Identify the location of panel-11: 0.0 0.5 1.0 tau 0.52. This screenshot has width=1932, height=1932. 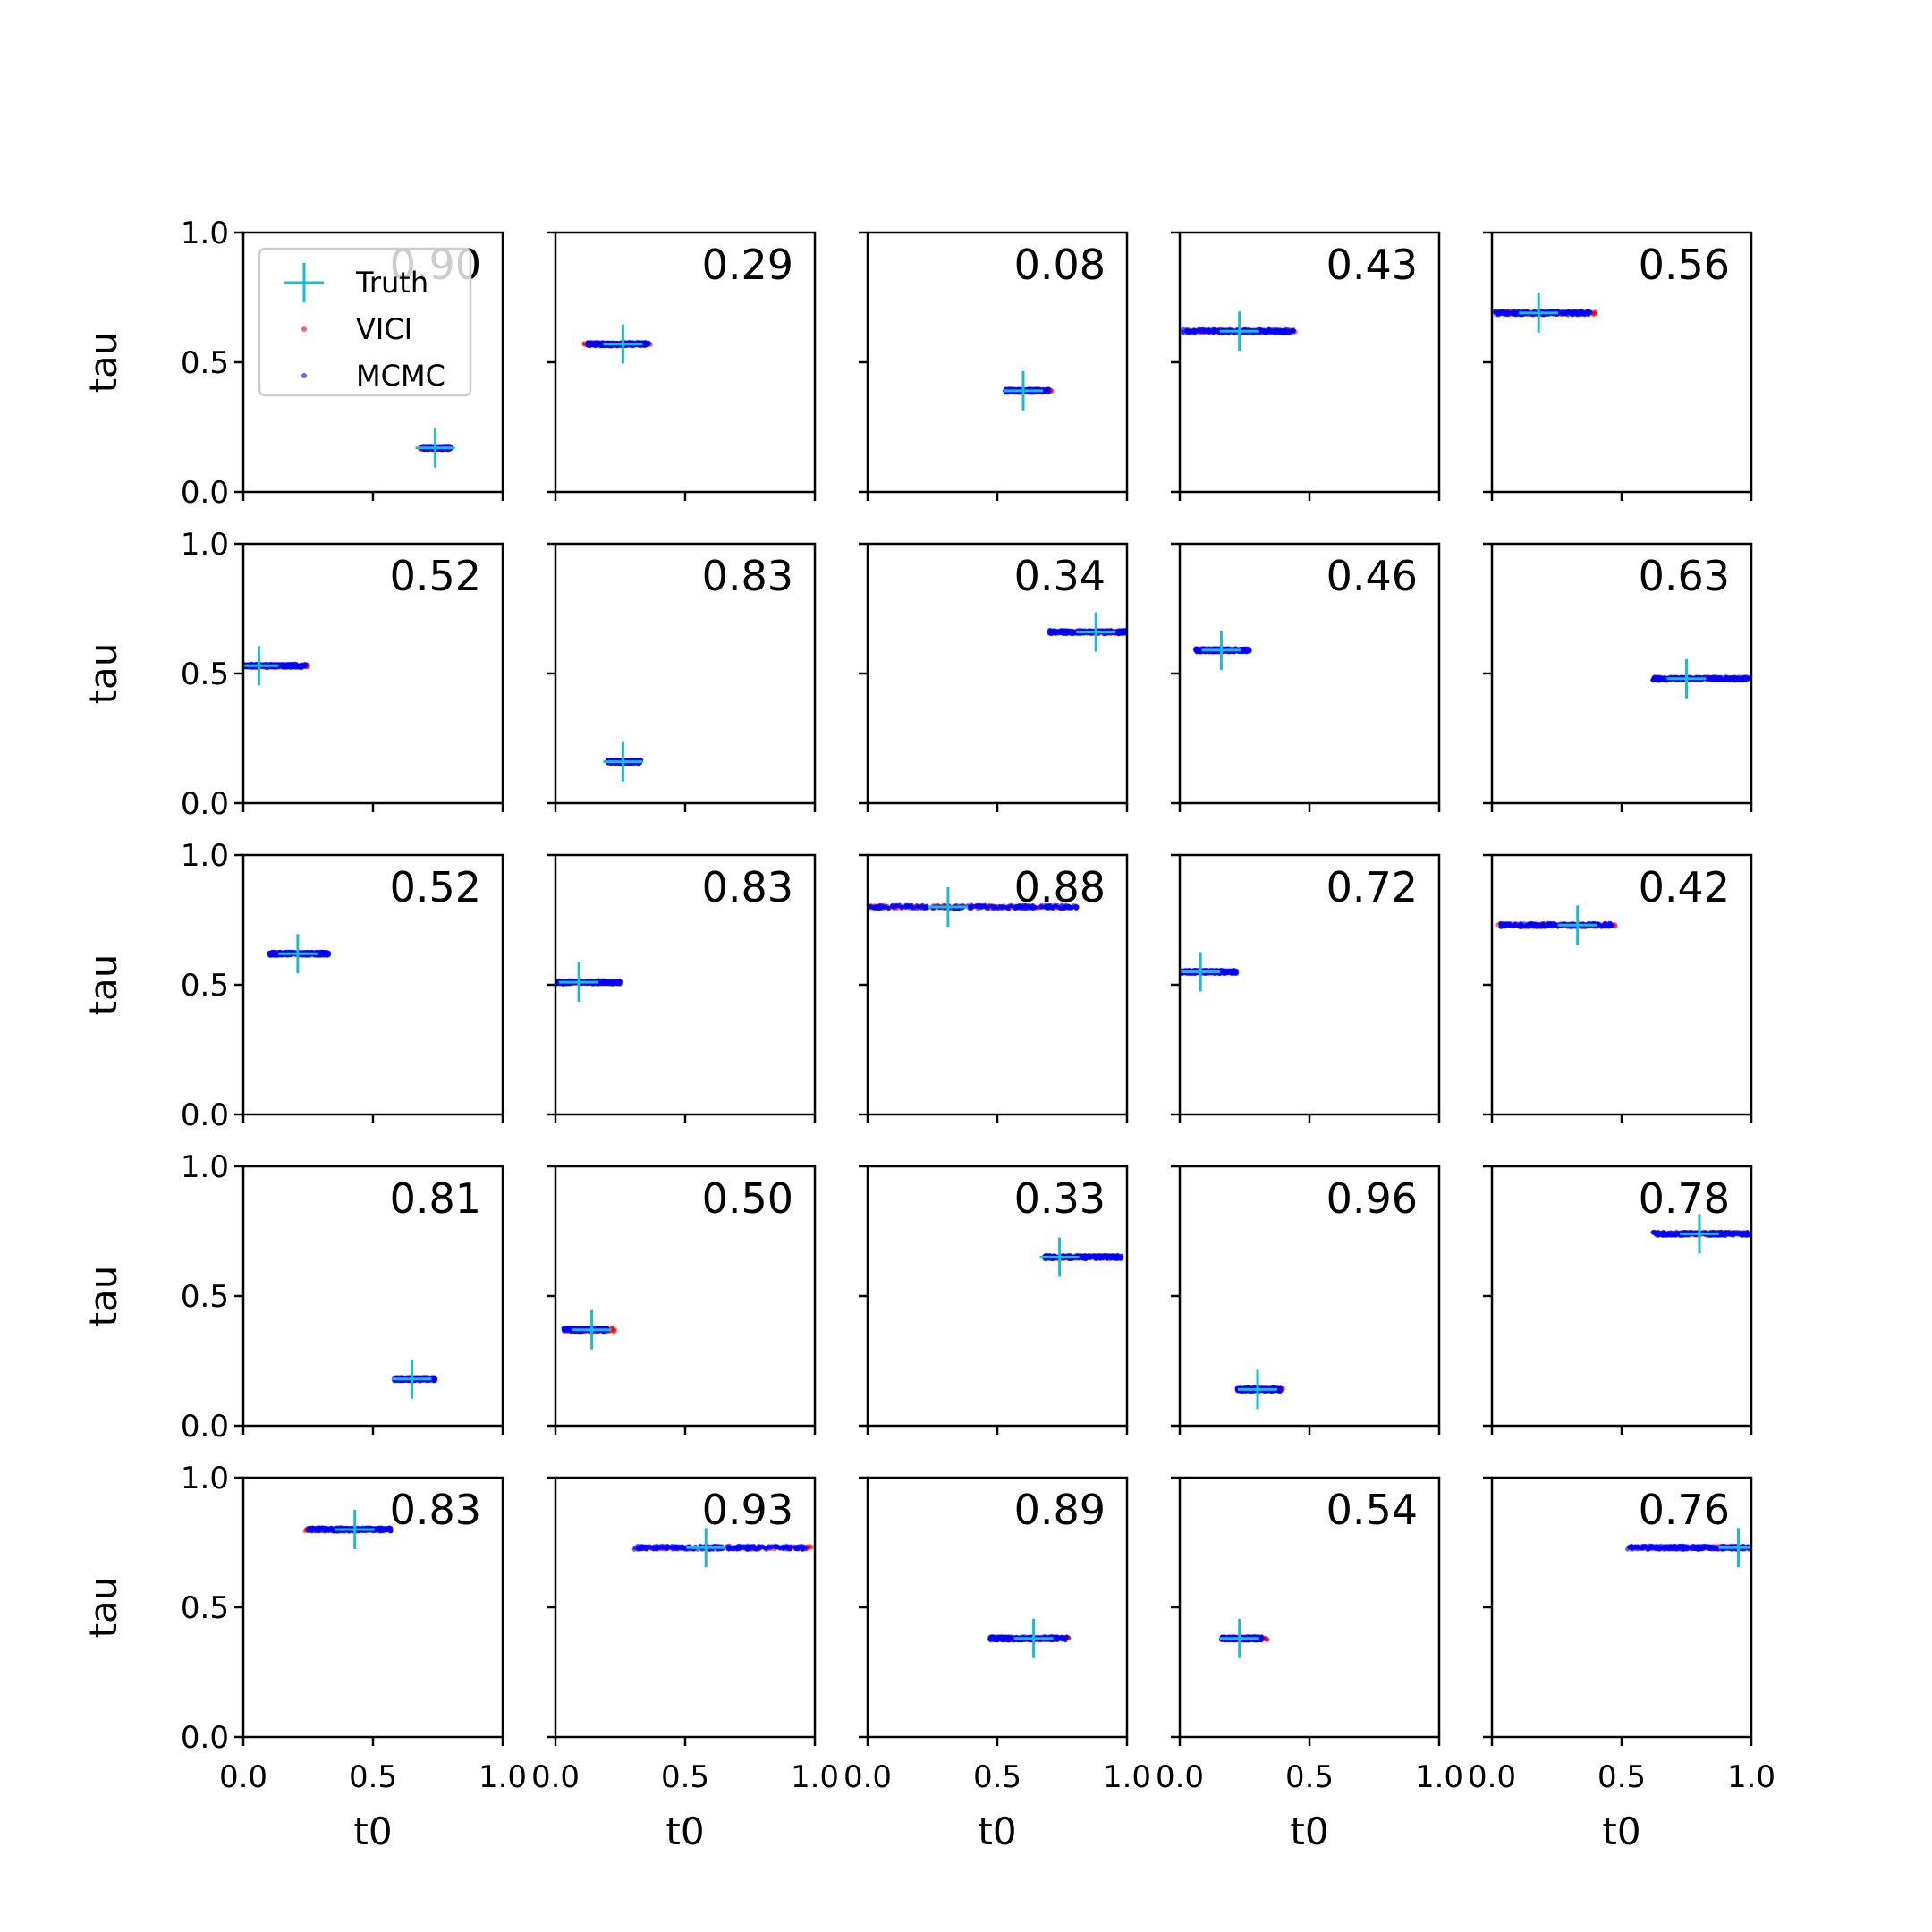
(292, 985).